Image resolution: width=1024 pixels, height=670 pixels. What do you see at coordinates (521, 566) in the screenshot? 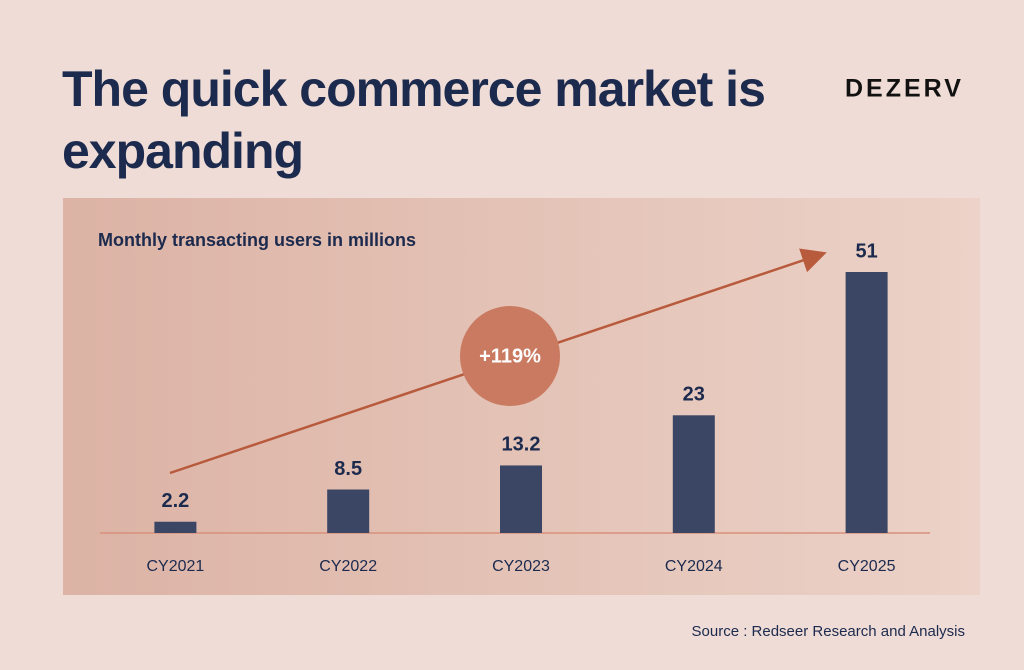
I see `x-tick-label: CY2023` at bounding box center [521, 566].